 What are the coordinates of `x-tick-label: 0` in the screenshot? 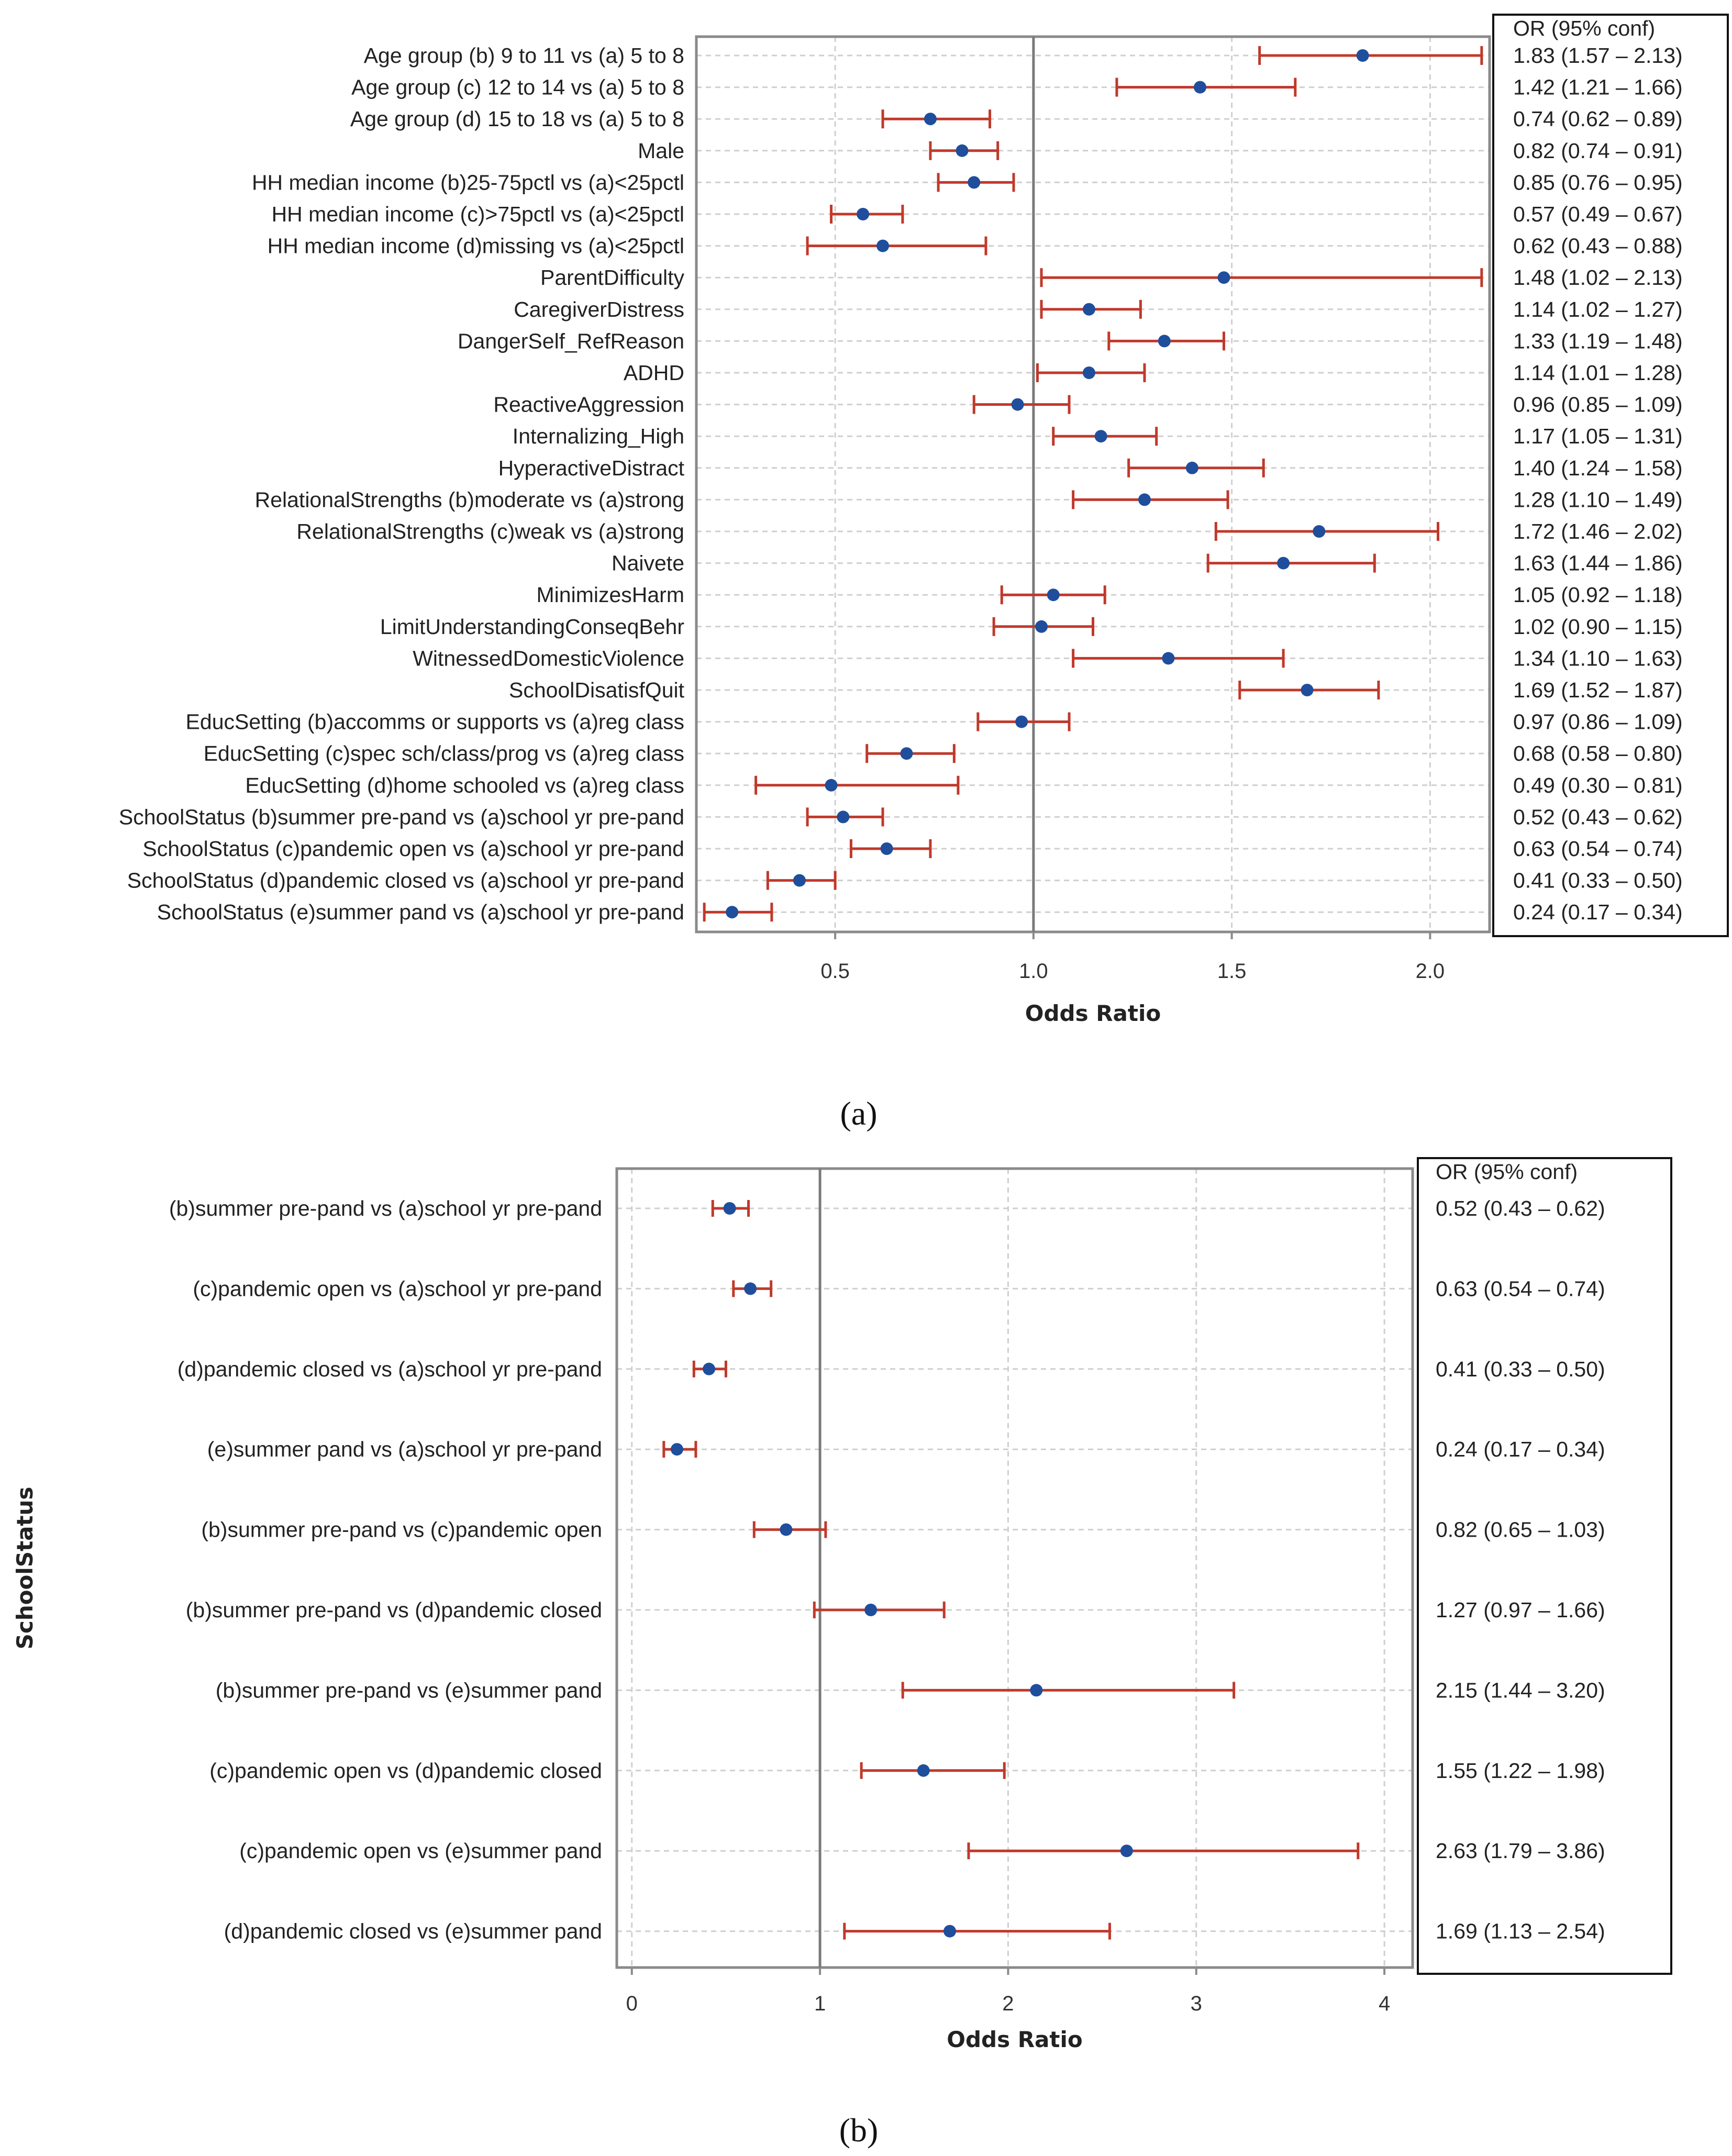 It's located at (632, 2003).